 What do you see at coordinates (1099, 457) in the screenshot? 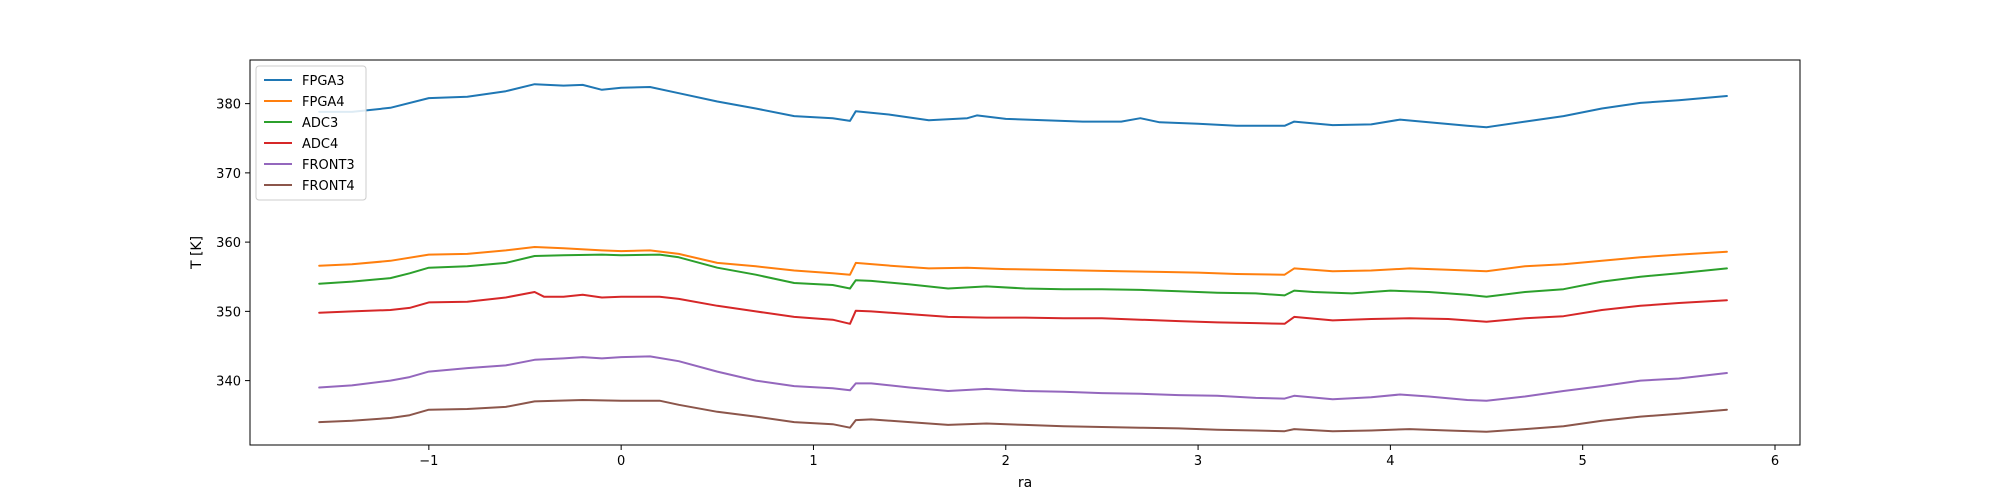
I see `x-axis: −1 0 1 2 3 4 5 6` at bounding box center [1099, 457].